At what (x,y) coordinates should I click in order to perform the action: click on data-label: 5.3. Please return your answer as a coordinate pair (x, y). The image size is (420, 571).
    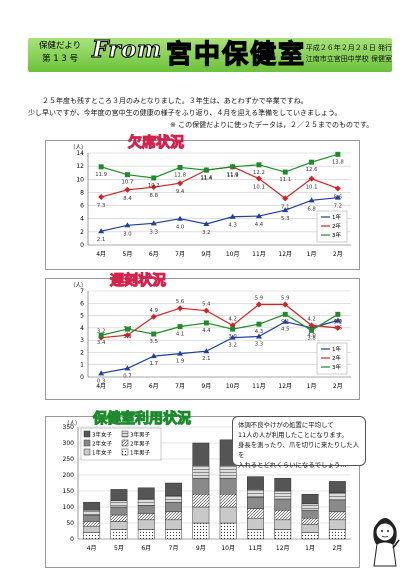
    Looking at the image, I should click on (285, 219).